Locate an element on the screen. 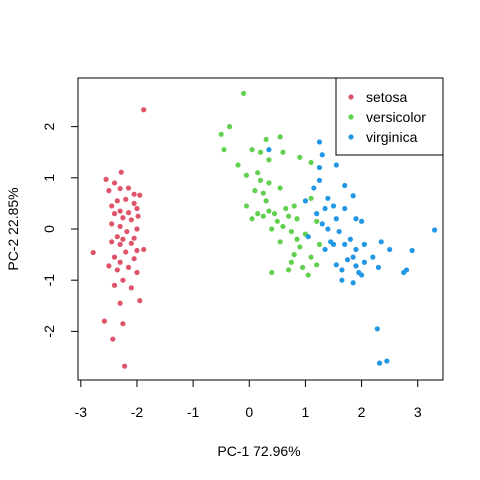 The image size is (480, 480). x-tick-label: -2 is located at coordinates (137, 412).